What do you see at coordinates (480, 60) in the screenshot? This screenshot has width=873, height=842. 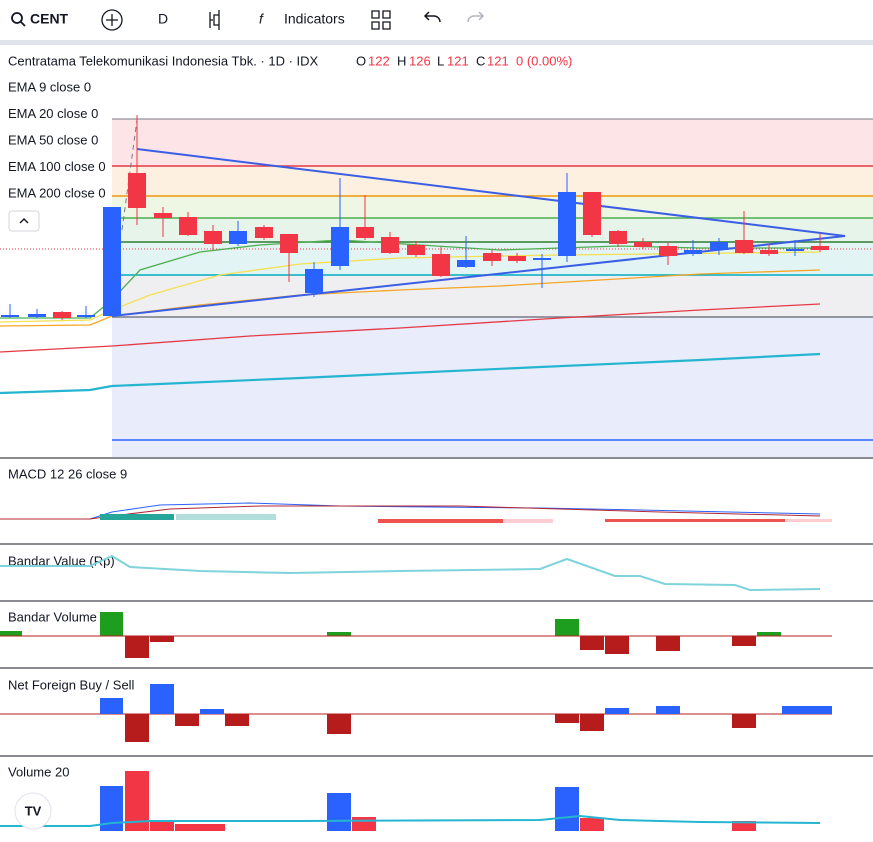 I see `close-label: C` at bounding box center [480, 60].